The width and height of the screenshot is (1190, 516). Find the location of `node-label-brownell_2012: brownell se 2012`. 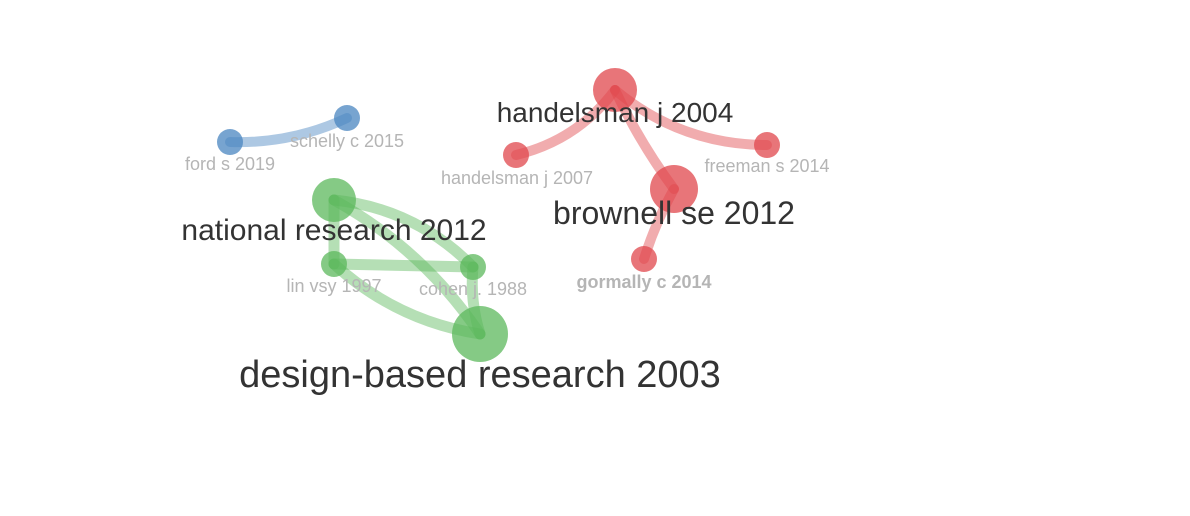

node-label-brownell_2012: brownell se 2012 is located at coordinates (674, 213).